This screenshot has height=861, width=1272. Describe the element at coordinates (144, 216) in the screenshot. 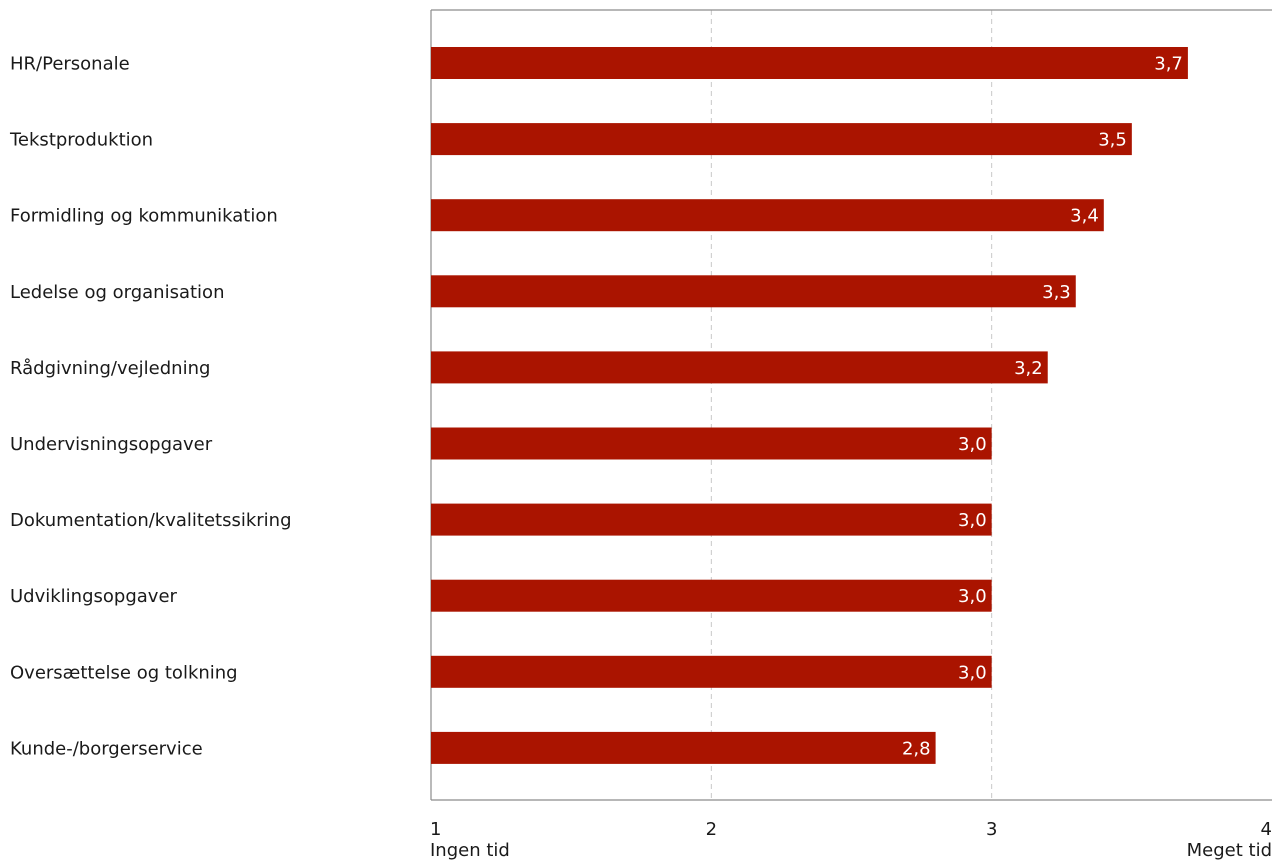

I see `category-label-3: Formidling og kommunikation` at that location.